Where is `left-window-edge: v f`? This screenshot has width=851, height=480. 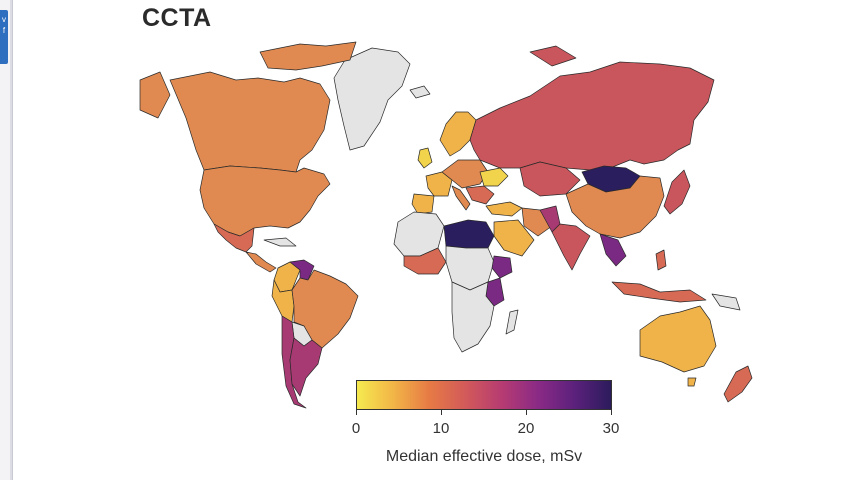 left-window-edge: v f is located at coordinates (6, 240).